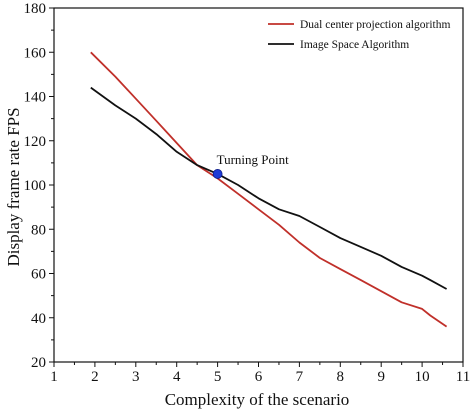 The image size is (474, 412). What do you see at coordinates (35, 9) in the screenshot?
I see `y-tick-label: 180` at bounding box center [35, 9].